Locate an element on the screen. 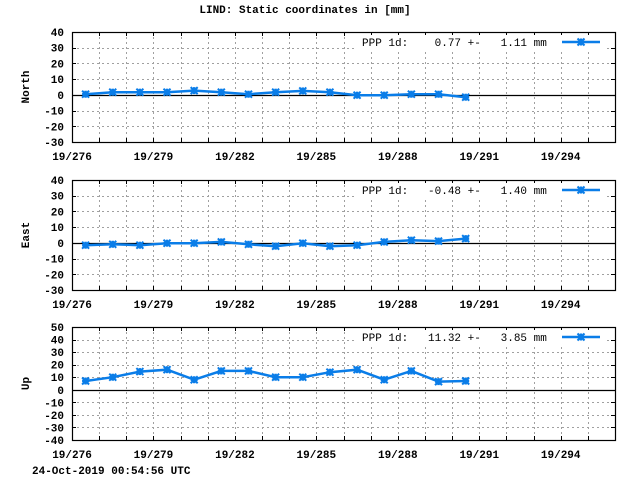 The width and height of the screenshot is (640, 480). y-axis-label: East is located at coordinates (27, 235).